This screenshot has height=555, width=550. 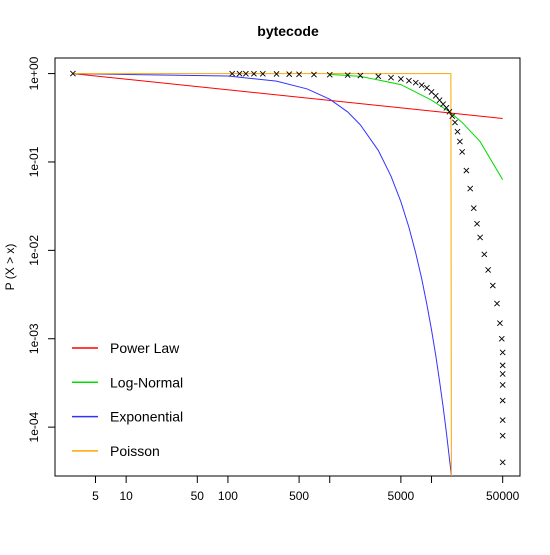 What do you see at coordinates (146, 417) in the screenshot?
I see `legend-label: Exponential` at bounding box center [146, 417].